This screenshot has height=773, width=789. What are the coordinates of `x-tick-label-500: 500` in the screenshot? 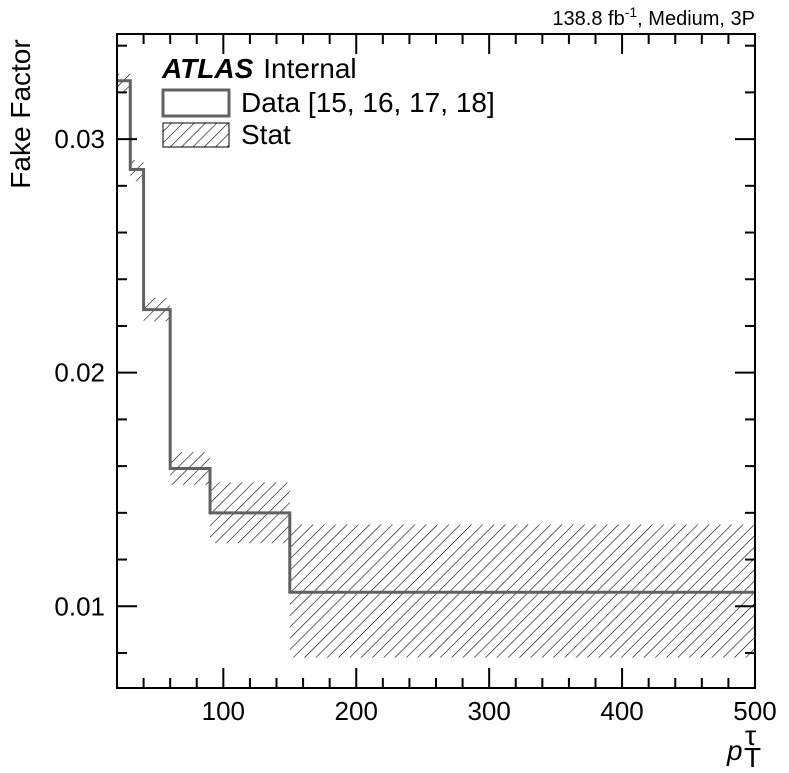 It's located at (754, 711).